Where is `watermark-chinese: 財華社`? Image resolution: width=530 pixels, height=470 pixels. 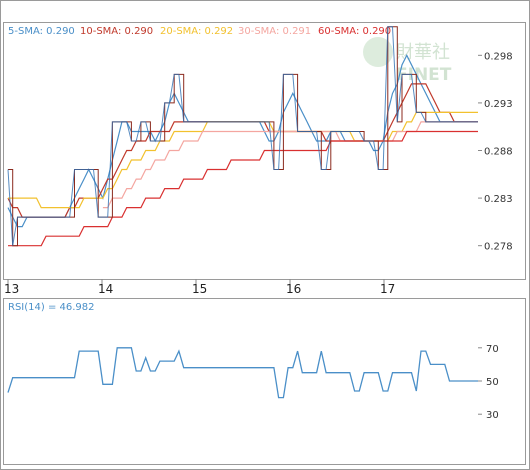
watermark-chinese: 財華社 is located at coordinates (423, 52).